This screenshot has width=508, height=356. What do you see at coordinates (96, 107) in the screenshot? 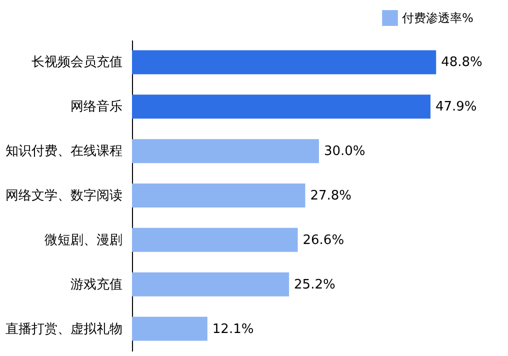
I see `y-tick-label: 网络音乐` at bounding box center [96, 107].